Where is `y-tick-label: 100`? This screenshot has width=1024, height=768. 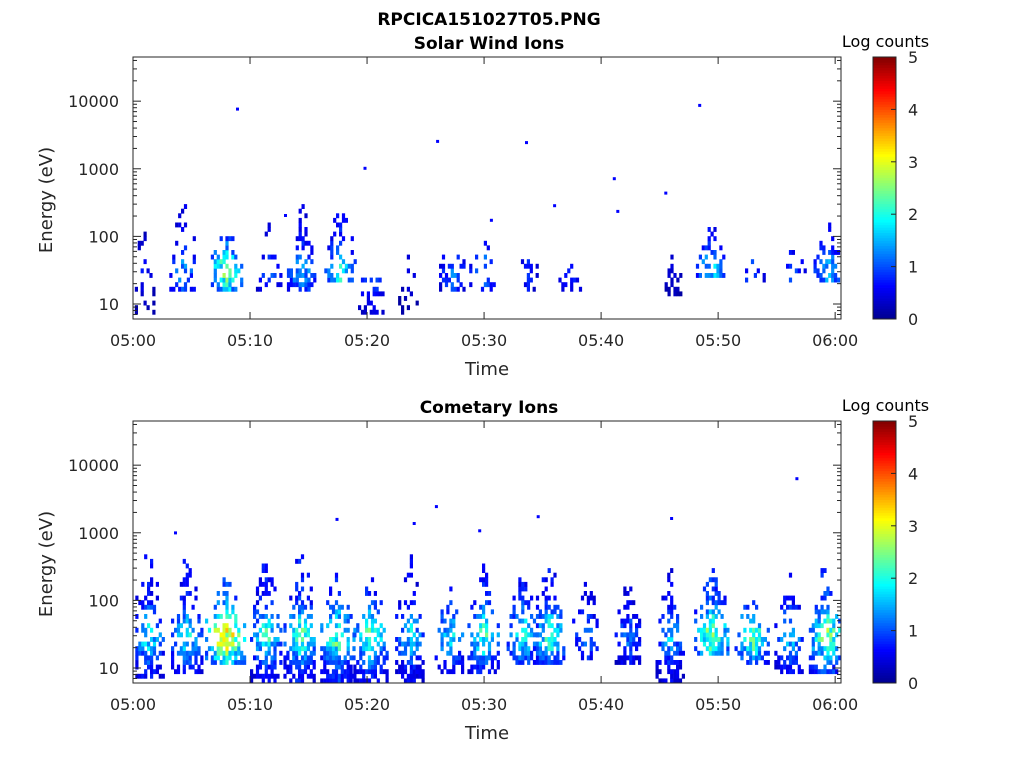 y-tick-label: 100 is located at coordinates (103, 236).